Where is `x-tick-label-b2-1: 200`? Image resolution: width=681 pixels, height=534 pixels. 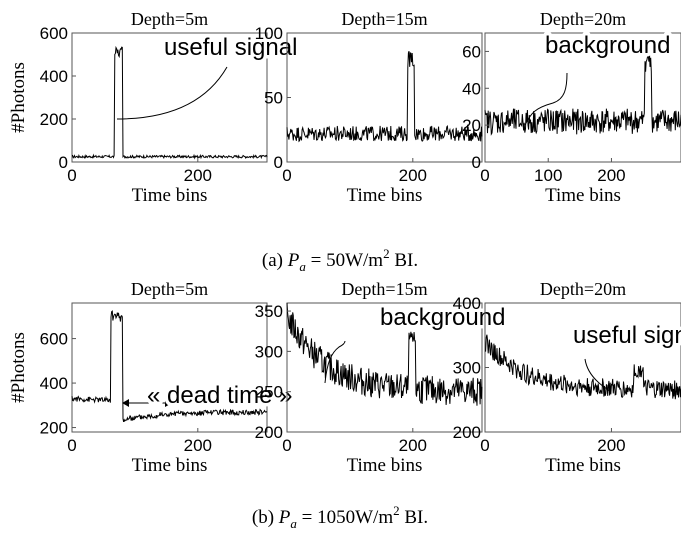 x-tick-label-b2-1: 200 is located at coordinates (413, 445).